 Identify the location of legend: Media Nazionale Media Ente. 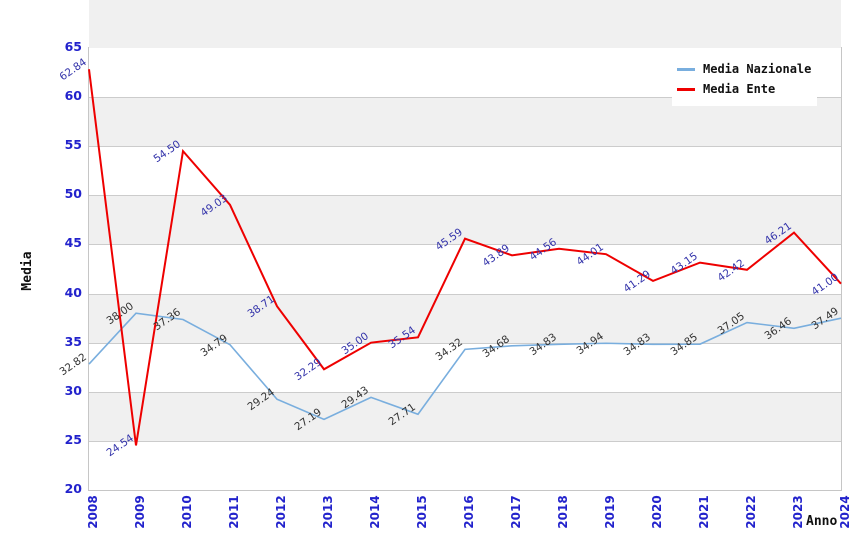
(744, 79).